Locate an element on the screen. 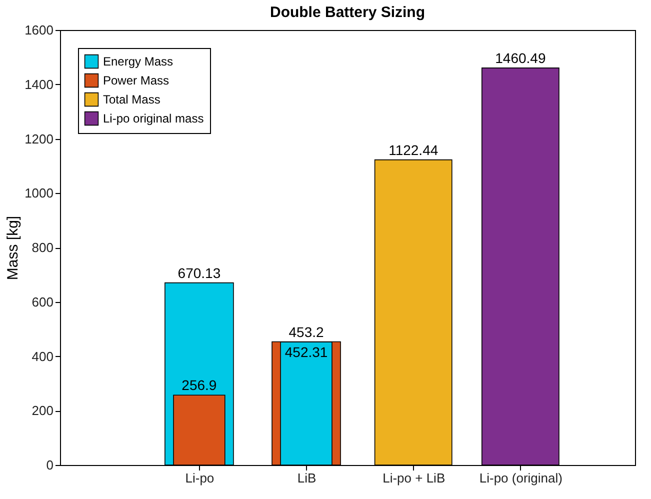 The image size is (651, 499). legend-label: Li-po original mass is located at coordinates (153, 119).